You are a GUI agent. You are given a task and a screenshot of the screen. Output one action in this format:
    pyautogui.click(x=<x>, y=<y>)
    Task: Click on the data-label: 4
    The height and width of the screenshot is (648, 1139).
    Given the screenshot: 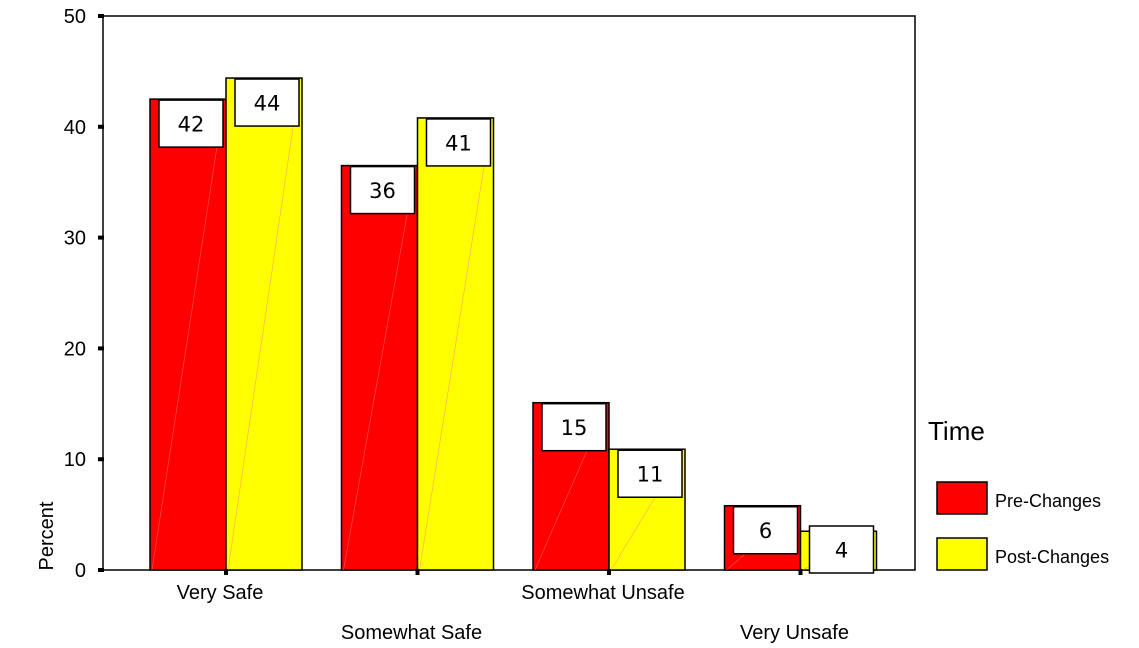 What is the action you would take?
    pyautogui.click(x=841, y=551)
    